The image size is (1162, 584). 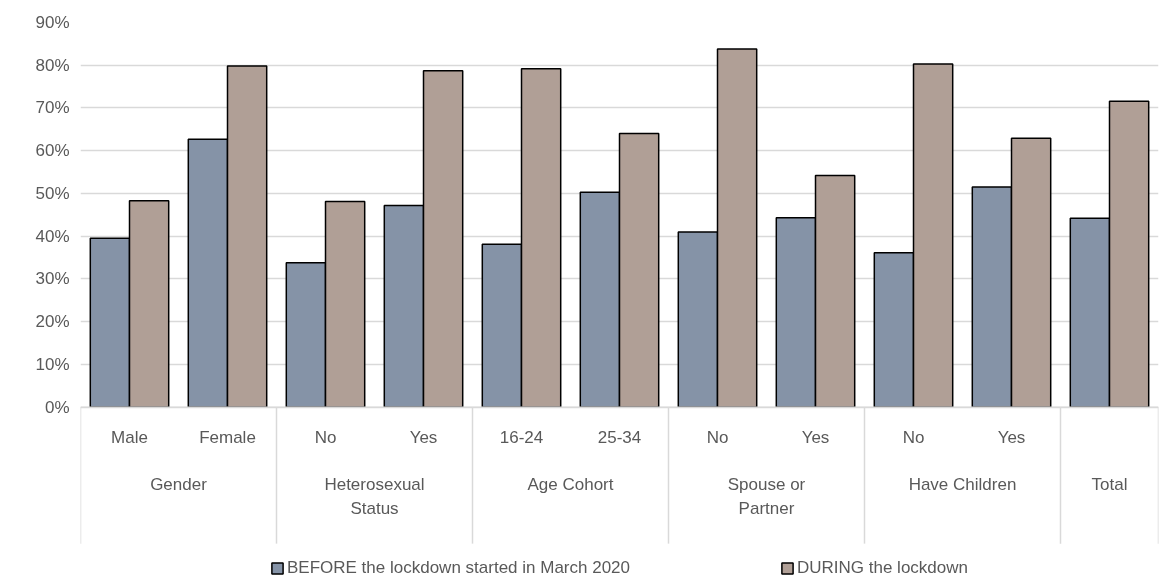 What do you see at coordinates (52, 364) in the screenshot?
I see `y-tick-label: 10%` at bounding box center [52, 364].